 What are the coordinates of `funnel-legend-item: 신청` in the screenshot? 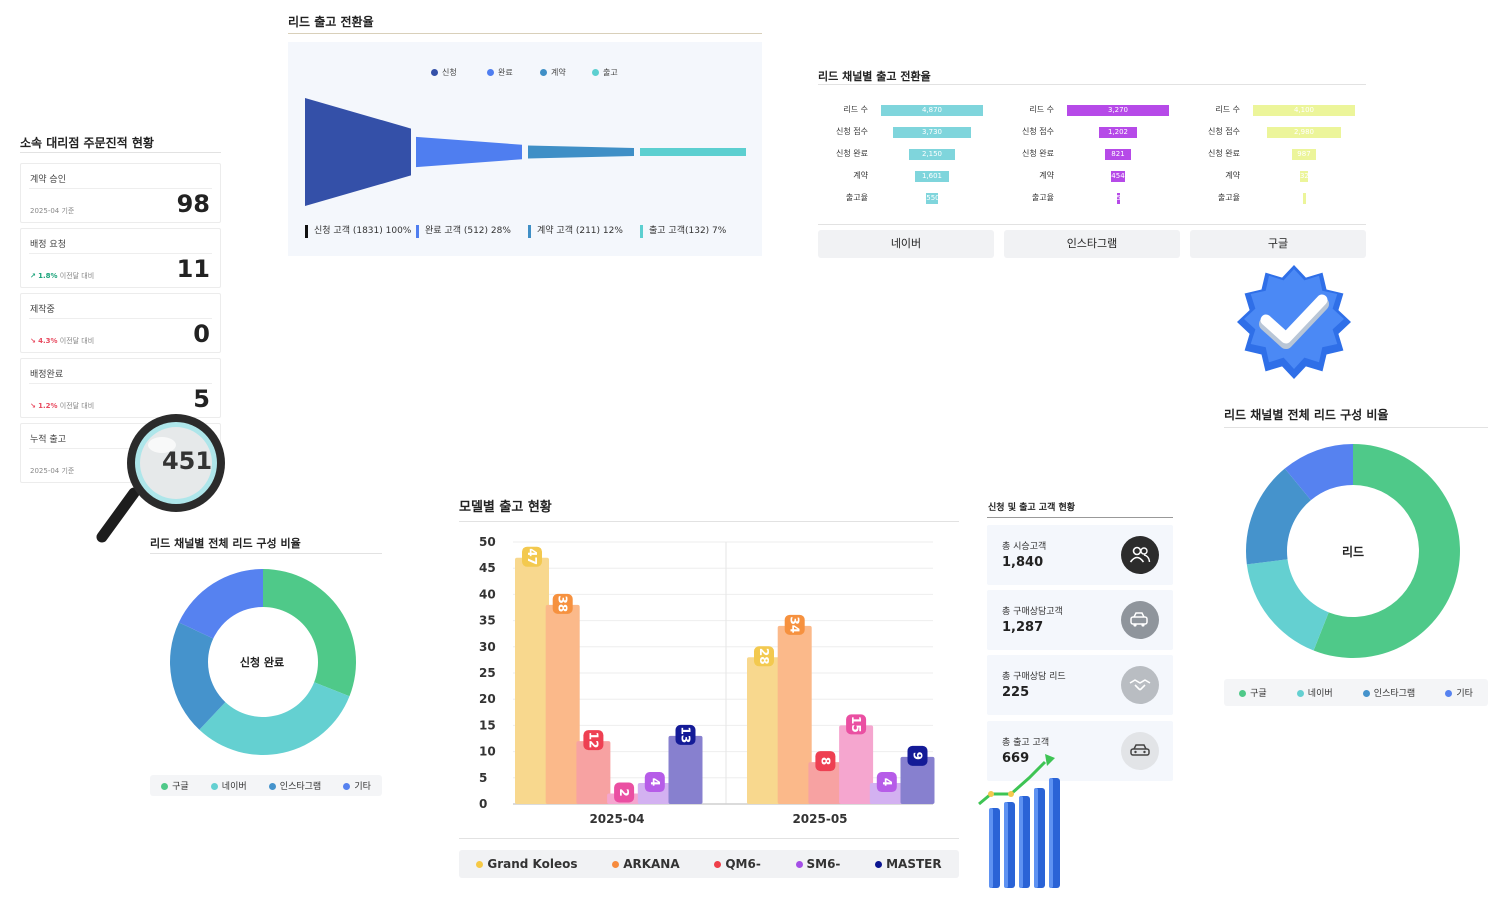 It's located at (444, 72).